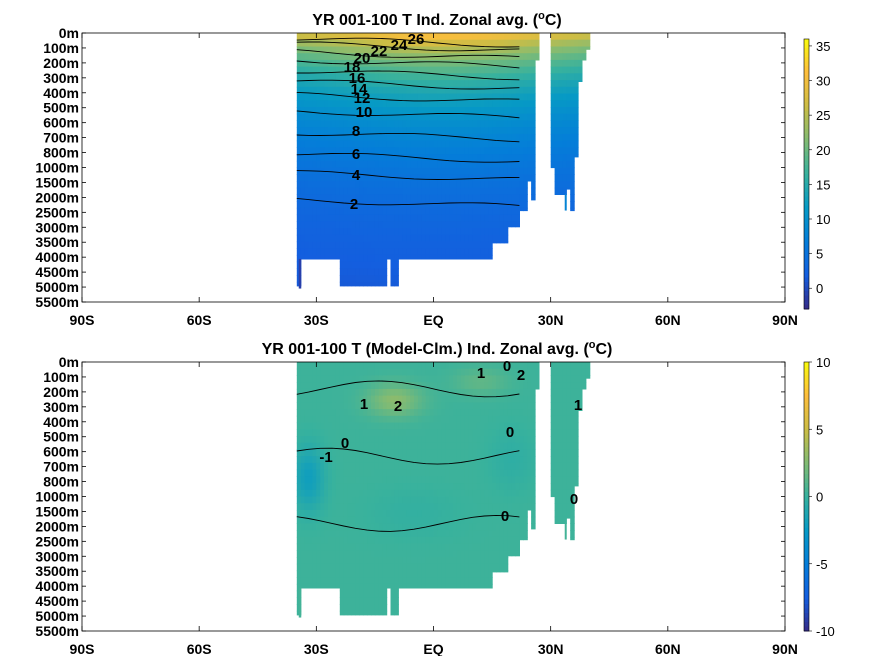  I want to click on contour-label: 18, so click(352, 67).